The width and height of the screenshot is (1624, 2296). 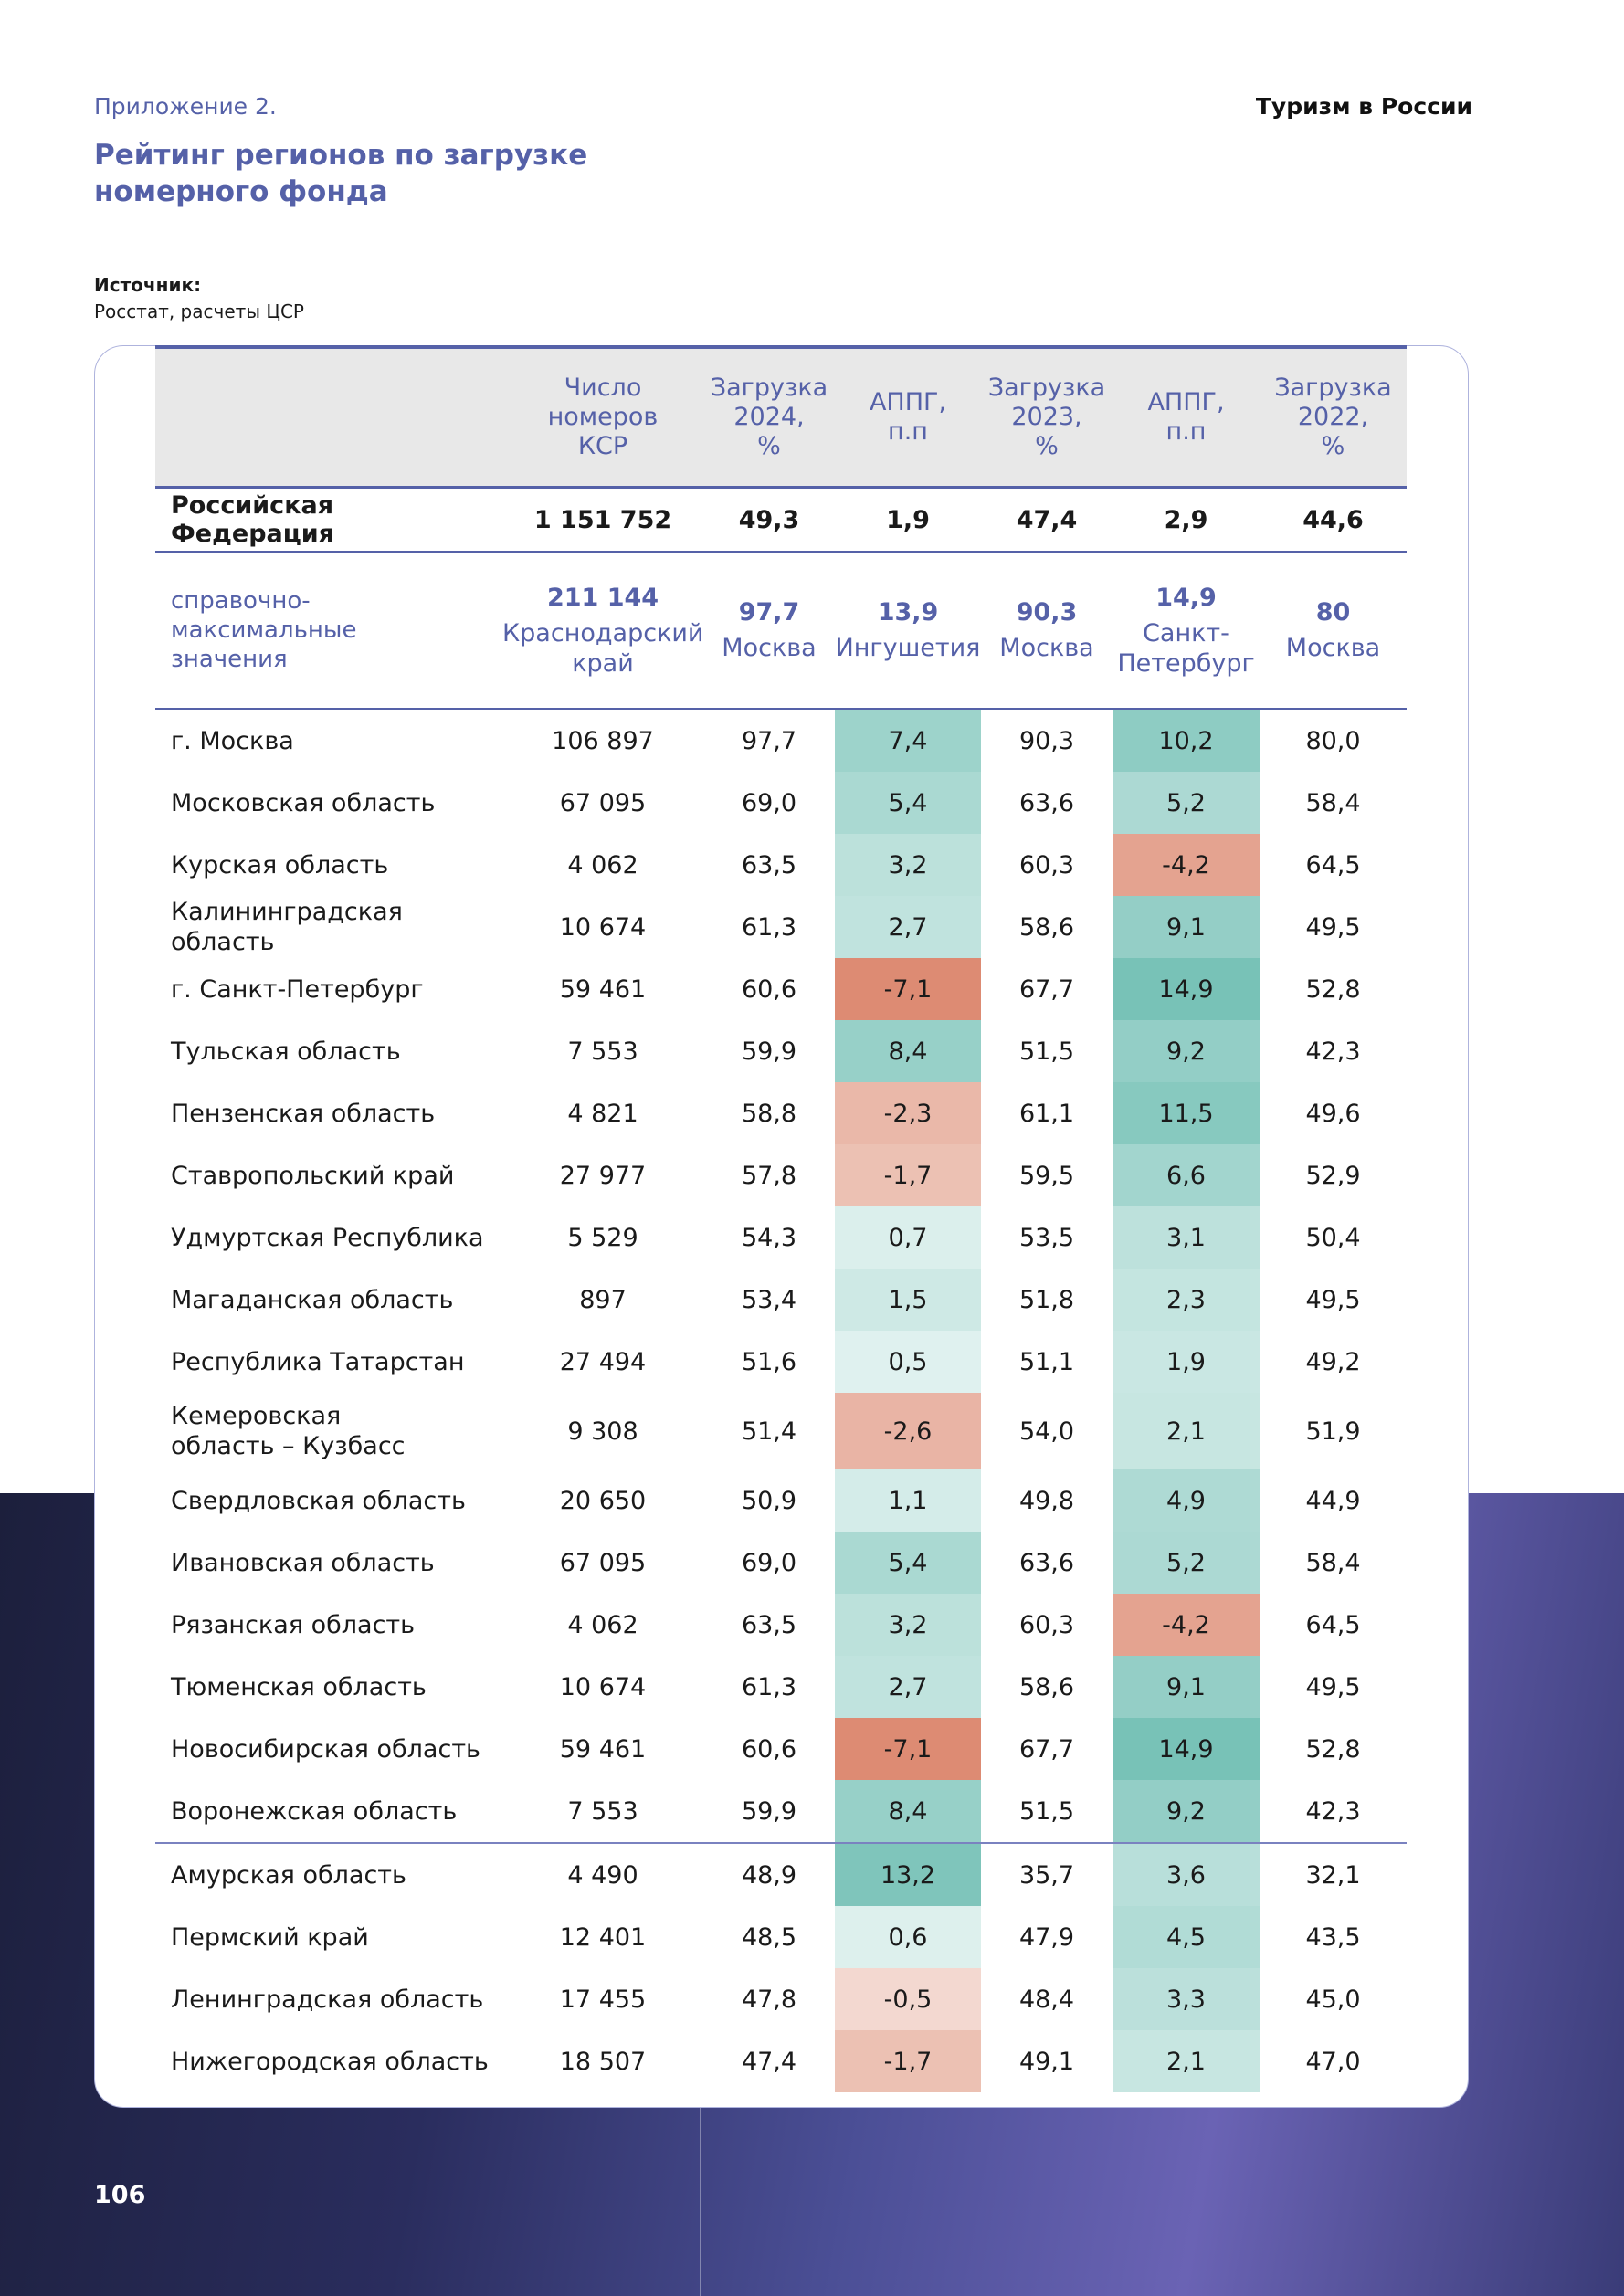 I want to click on data-row: Тульская область 7 553 59,9 8,4 51,5 9,2 42,3, so click(x=781, y=1051).